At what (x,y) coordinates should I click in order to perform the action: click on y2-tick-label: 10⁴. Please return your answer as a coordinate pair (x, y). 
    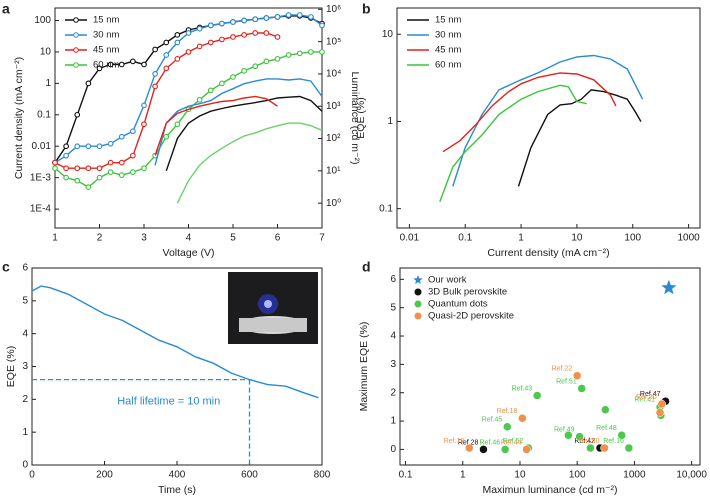
    Looking at the image, I should click on (333, 74).